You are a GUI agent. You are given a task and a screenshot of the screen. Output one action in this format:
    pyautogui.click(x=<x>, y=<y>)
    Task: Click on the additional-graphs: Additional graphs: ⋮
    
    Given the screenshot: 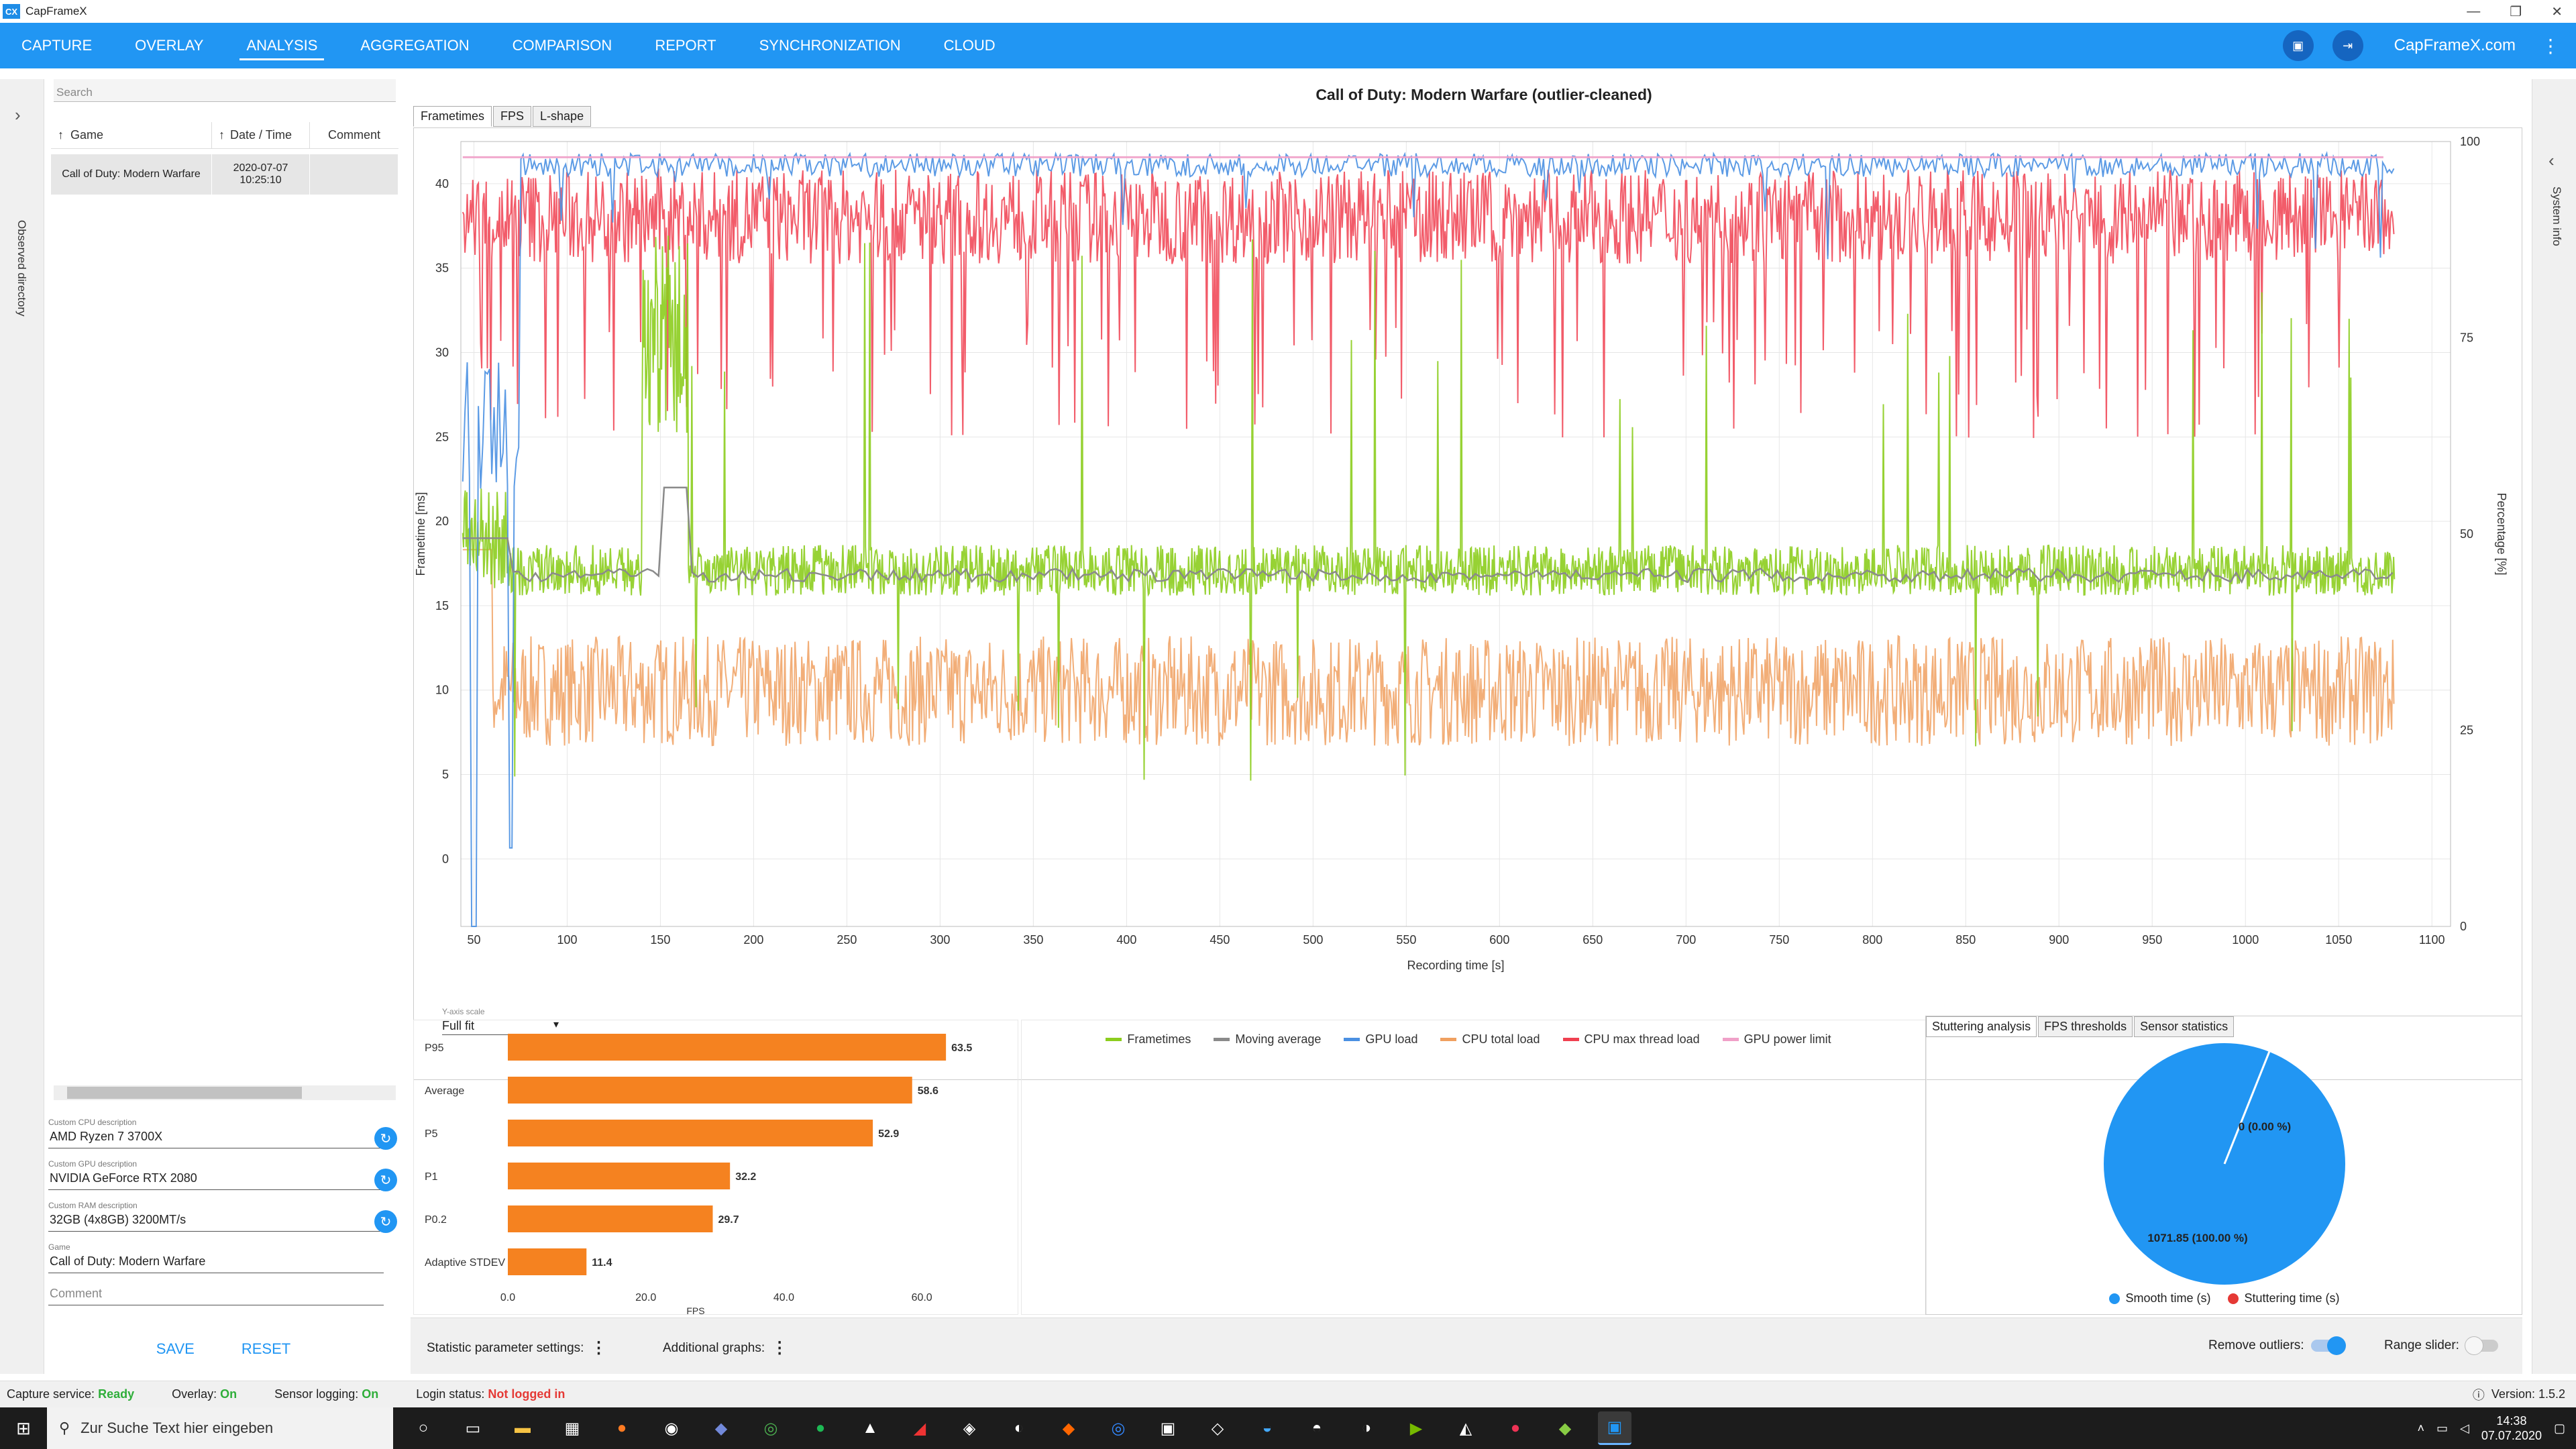 What is the action you would take?
    pyautogui.click(x=725, y=1348)
    